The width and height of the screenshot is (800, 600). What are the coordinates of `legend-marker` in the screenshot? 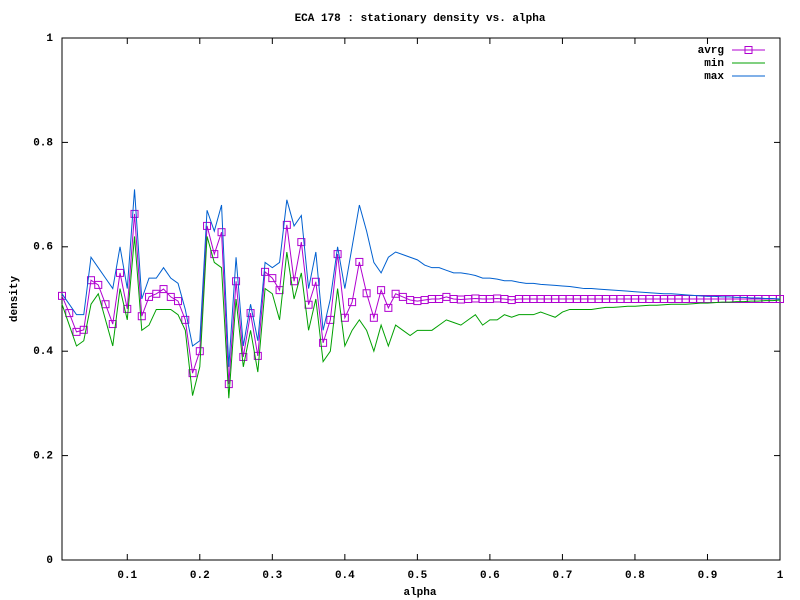 It's located at (748, 50).